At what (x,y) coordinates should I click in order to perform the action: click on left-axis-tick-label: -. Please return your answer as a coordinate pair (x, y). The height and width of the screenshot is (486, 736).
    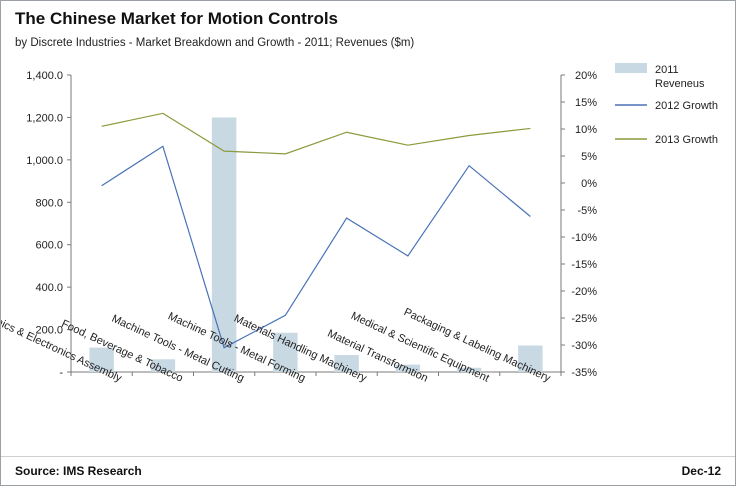
    Looking at the image, I should click on (61, 373).